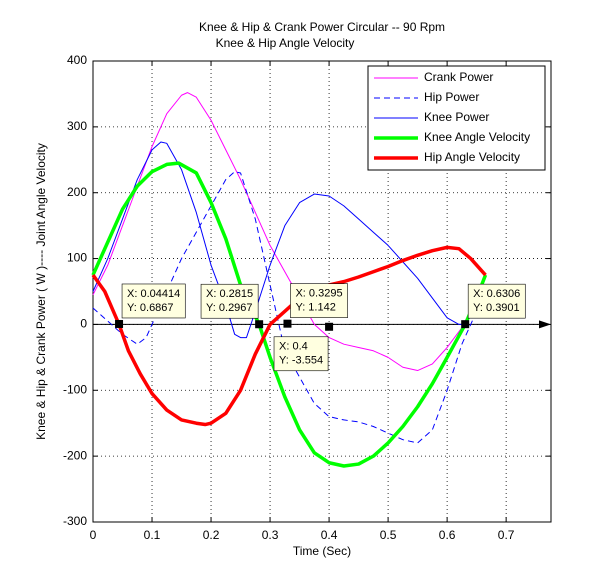 This screenshot has width=594, height=570. What do you see at coordinates (472, 157) in the screenshot?
I see `legend-label: Hip Angle Velocity` at bounding box center [472, 157].